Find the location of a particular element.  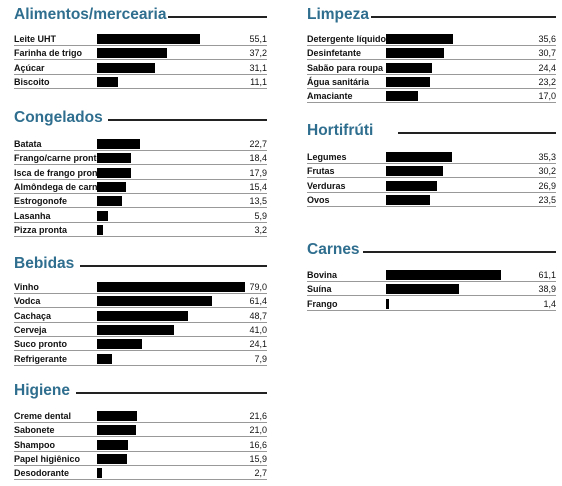

value-label: 61,1 is located at coordinates (547, 275).